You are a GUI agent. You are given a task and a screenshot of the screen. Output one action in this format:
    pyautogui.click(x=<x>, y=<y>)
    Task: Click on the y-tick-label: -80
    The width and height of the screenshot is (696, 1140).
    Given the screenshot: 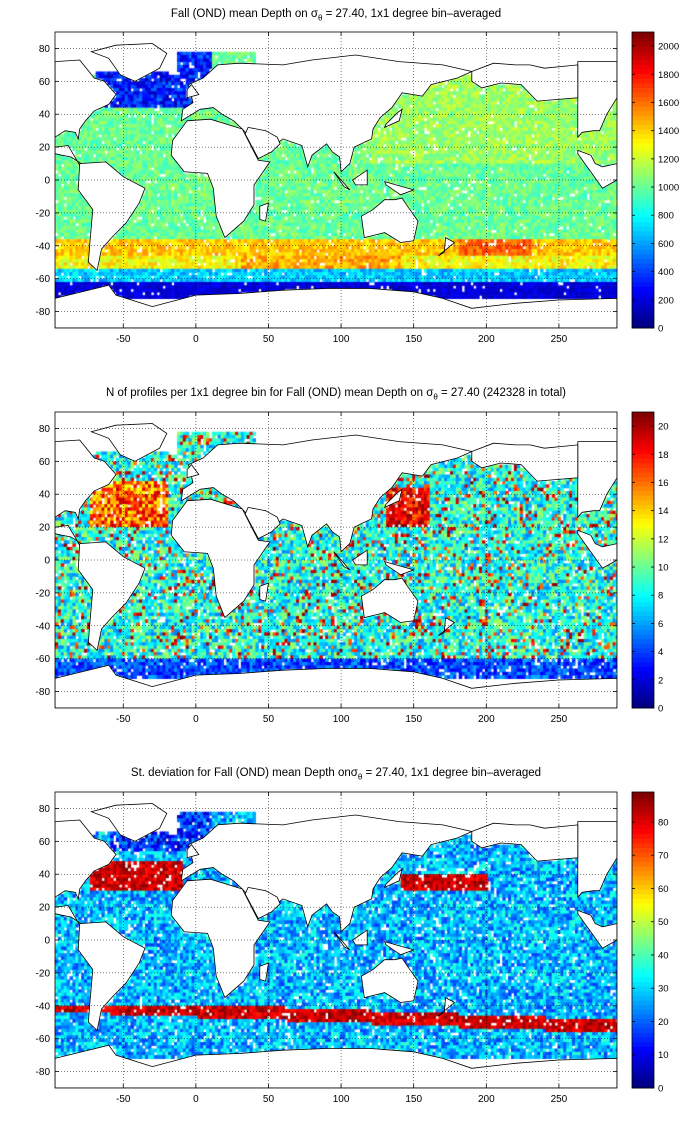 What is the action you would take?
    pyautogui.click(x=43, y=312)
    